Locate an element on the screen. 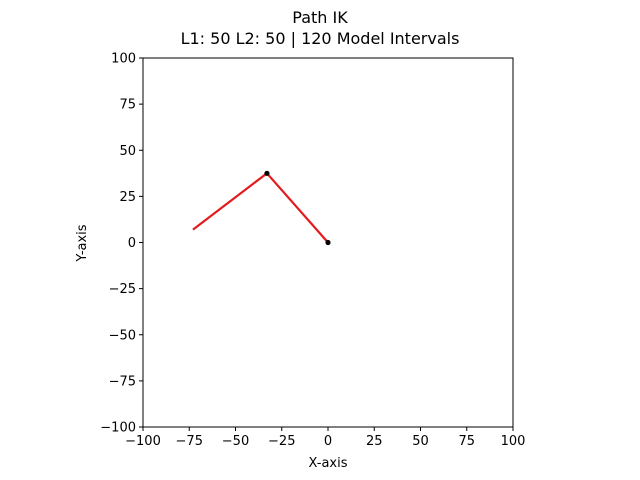 This screenshot has height=480, width=640. x-tick-label: −25 is located at coordinates (281, 441).